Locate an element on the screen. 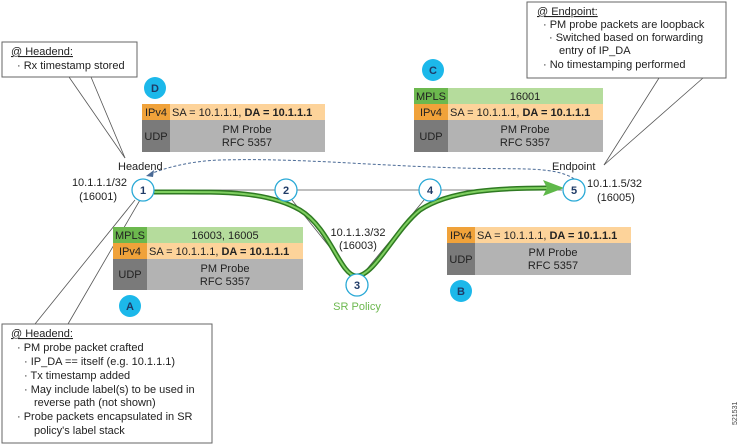 The image size is (740, 446). node-5-prefix: 10.1.1.5/32 is located at coordinates (614, 184).